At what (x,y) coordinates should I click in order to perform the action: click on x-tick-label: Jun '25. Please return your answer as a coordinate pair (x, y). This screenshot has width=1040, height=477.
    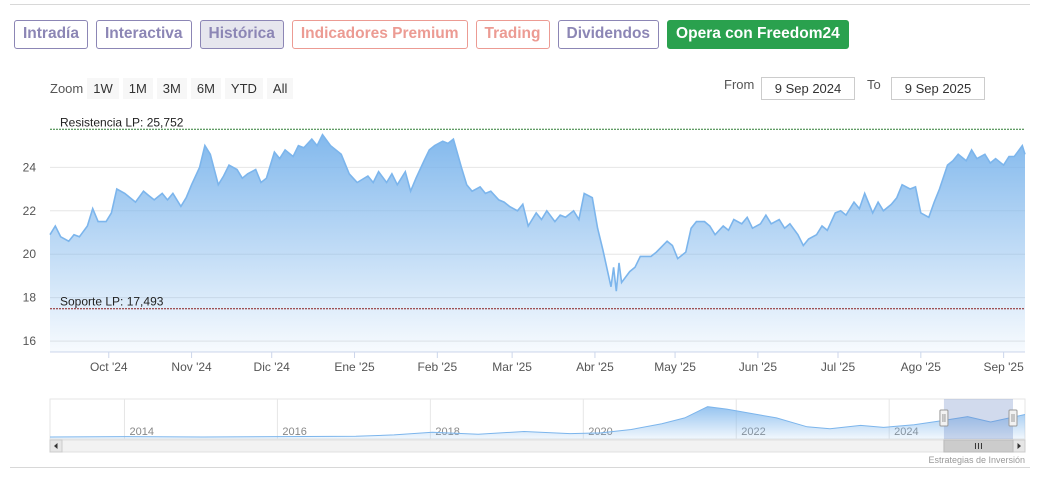
    Looking at the image, I should click on (758, 367).